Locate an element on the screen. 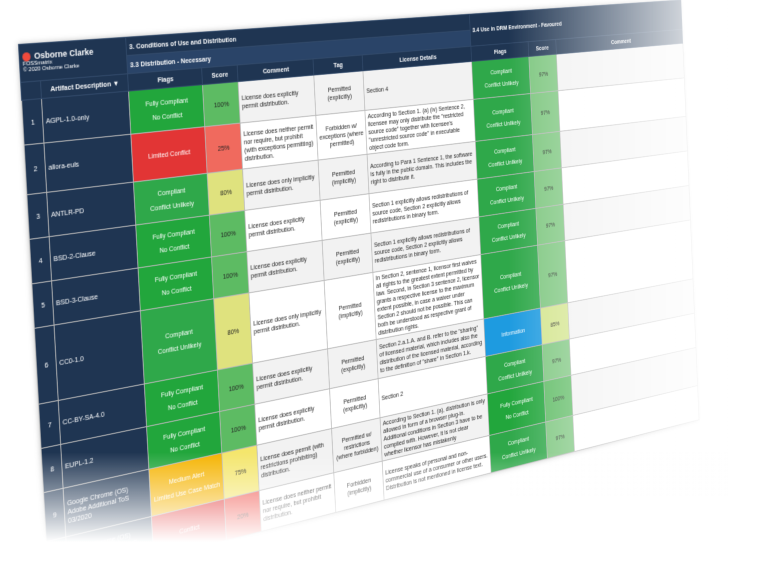 The width and height of the screenshot is (768, 572). row-number: 7 is located at coordinates (49, 424).